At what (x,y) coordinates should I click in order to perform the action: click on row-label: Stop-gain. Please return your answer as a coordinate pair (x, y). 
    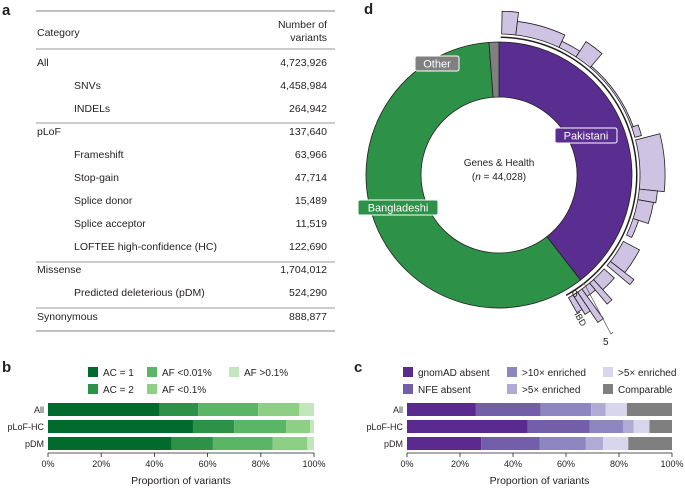
    Looking at the image, I should click on (96, 178).